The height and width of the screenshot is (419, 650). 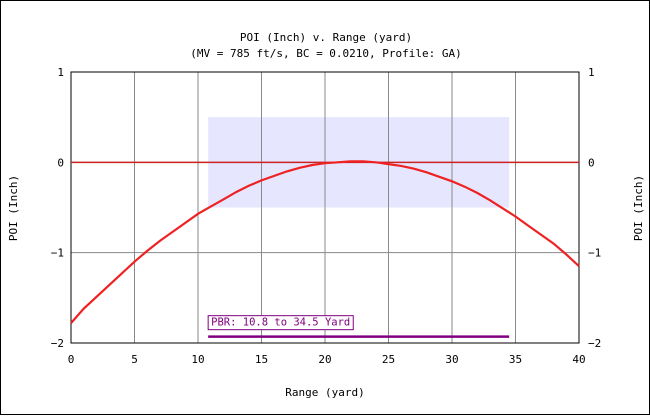 What do you see at coordinates (57, 208) in the screenshot?
I see `y-tick-labels-left: 1 0 −1 −2` at bounding box center [57, 208].